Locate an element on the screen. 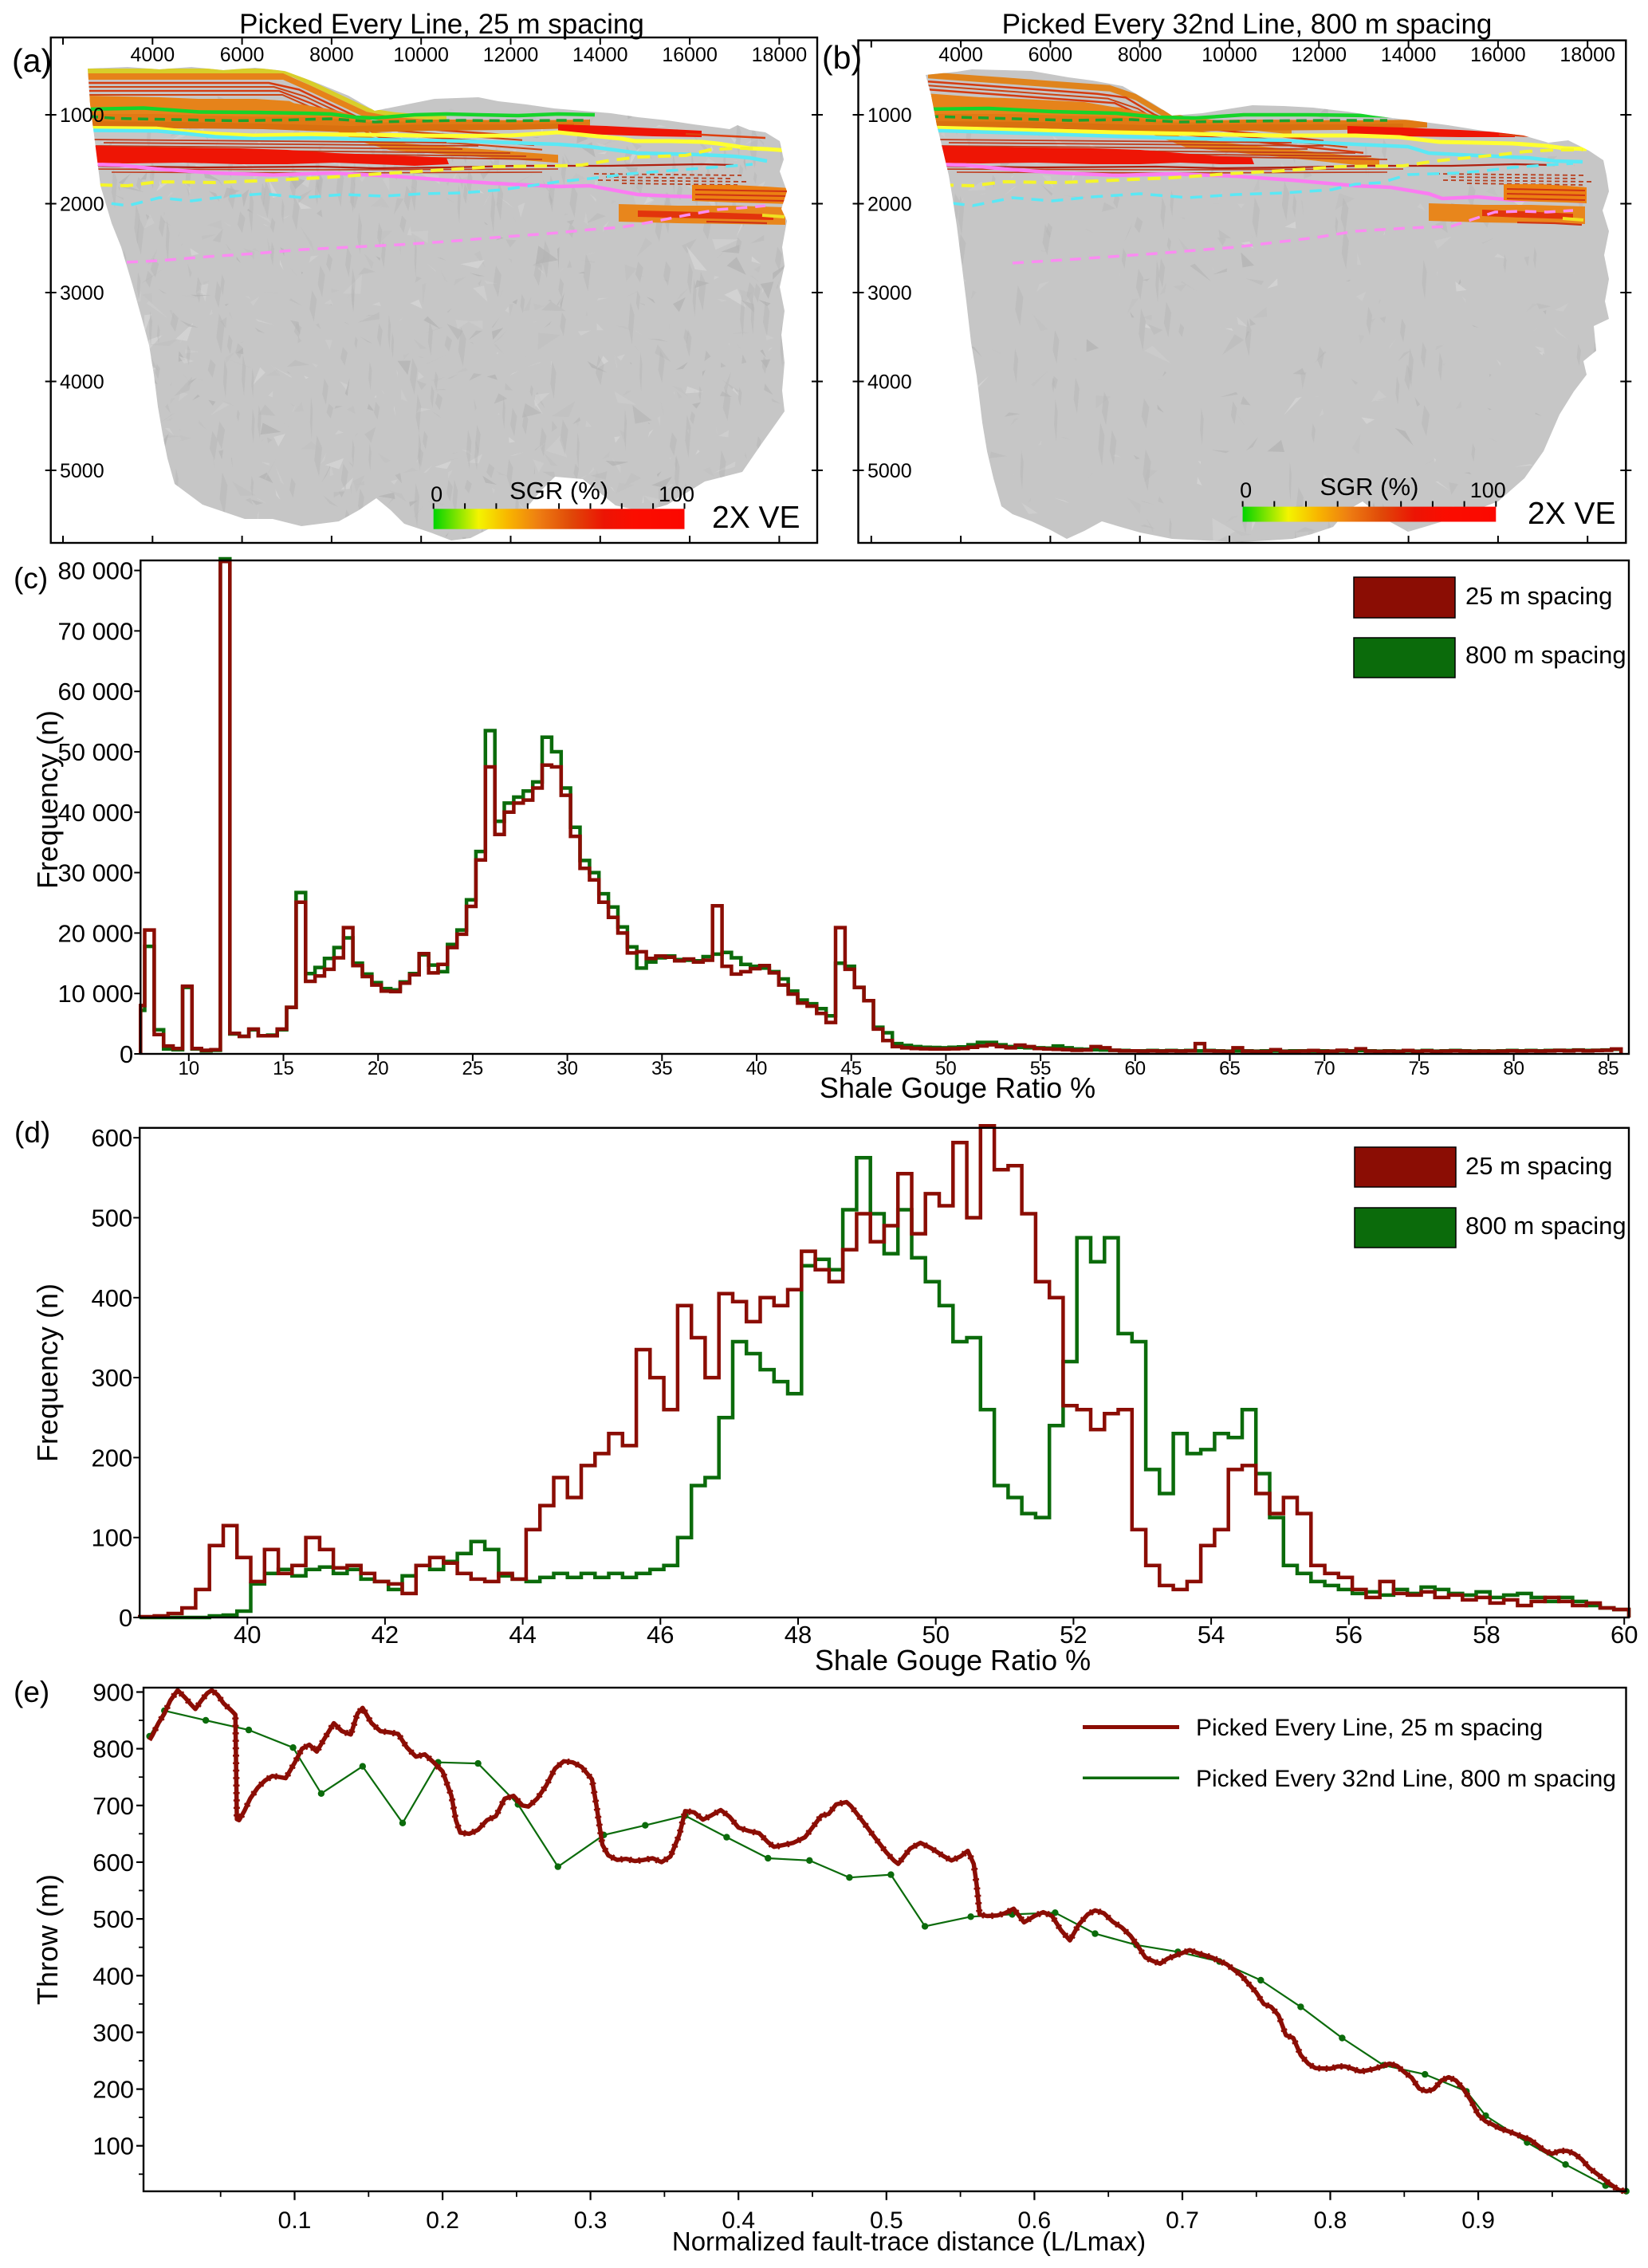 The height and width of the screenshot is (2268, 1648). svg-text: 70 is located at coordinates (1324, 1068).